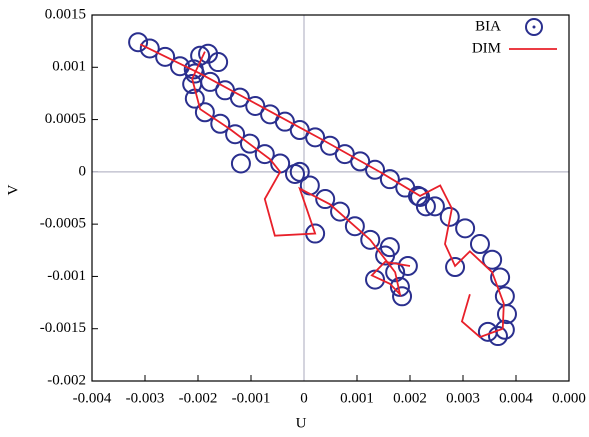 Image resolution: width=589 pixels, height=437 pixels. Describe the element at coordinates (66, 276) in the screenshot. I see `y-tick-label: -0.001` at that location.